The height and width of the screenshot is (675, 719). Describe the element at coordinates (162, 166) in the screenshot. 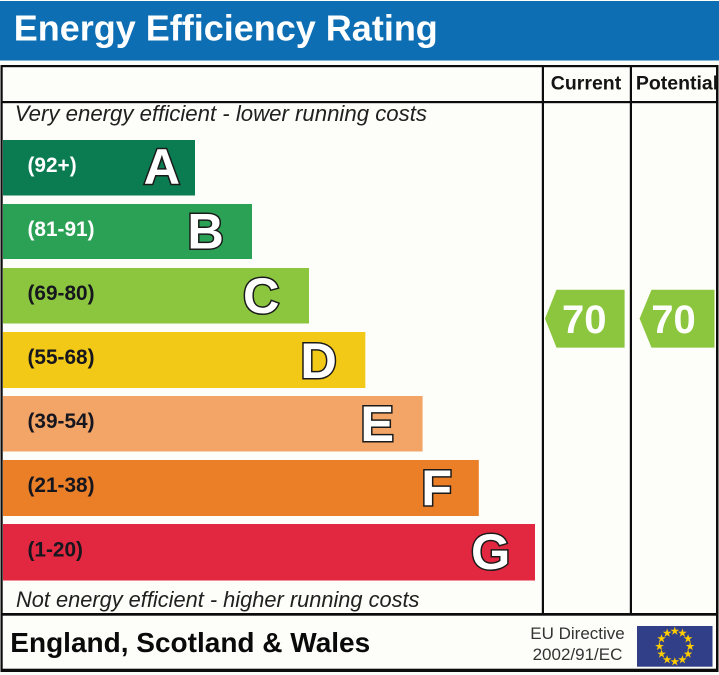

I see `svg-text: A` at that location.